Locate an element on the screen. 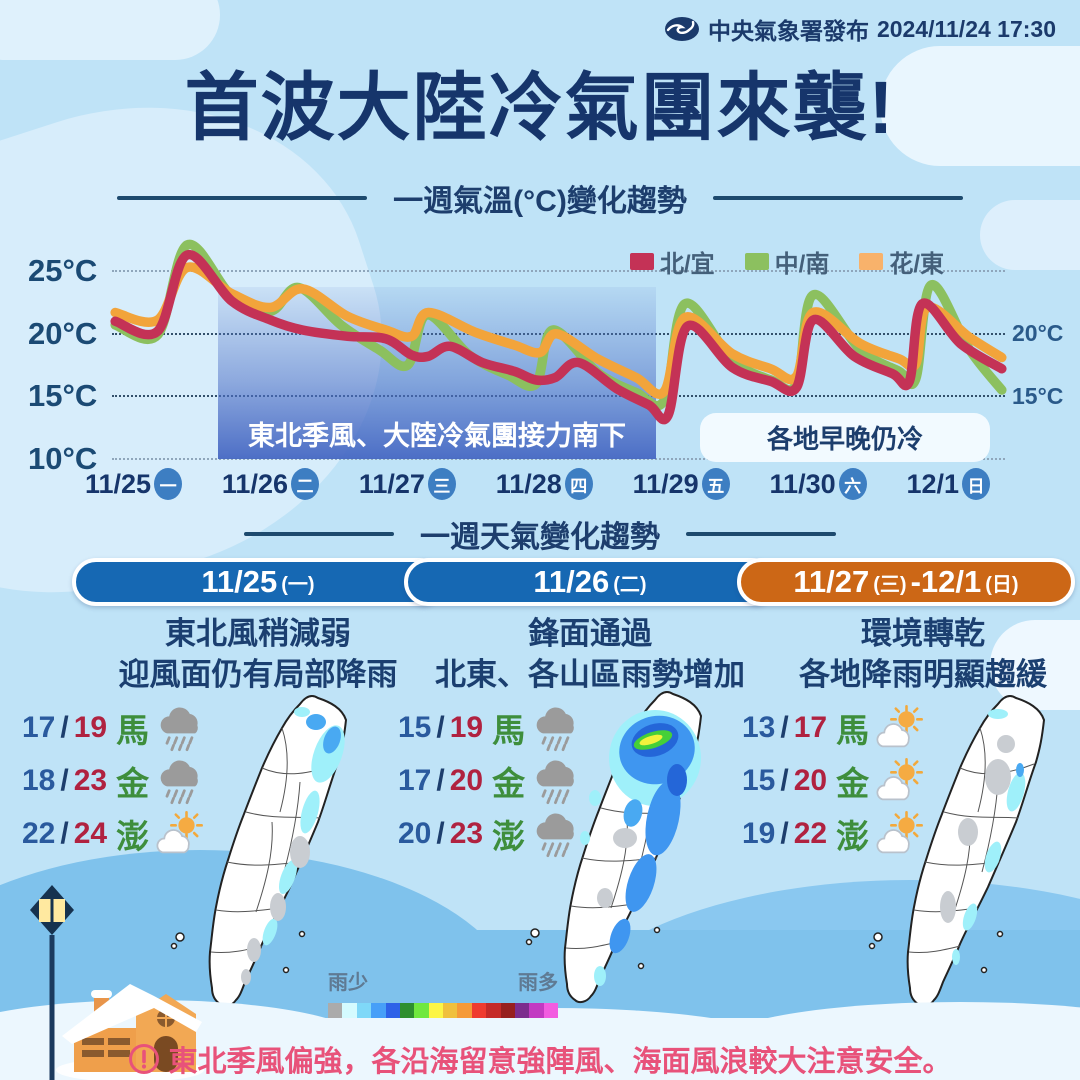  header: 中央氣象署發布 2024/11/24 17:30 is located at coordinates (528, 29).